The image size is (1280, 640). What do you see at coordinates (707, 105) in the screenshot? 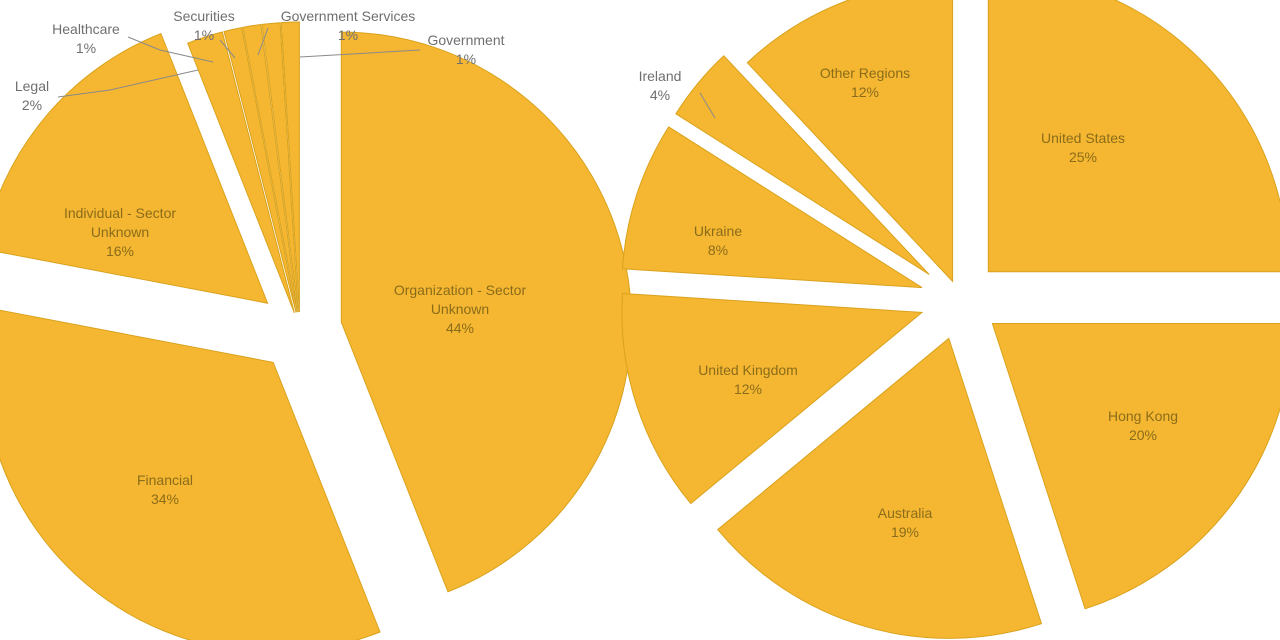
I see `leader-line-ireland` at bounding box center [707, 105].